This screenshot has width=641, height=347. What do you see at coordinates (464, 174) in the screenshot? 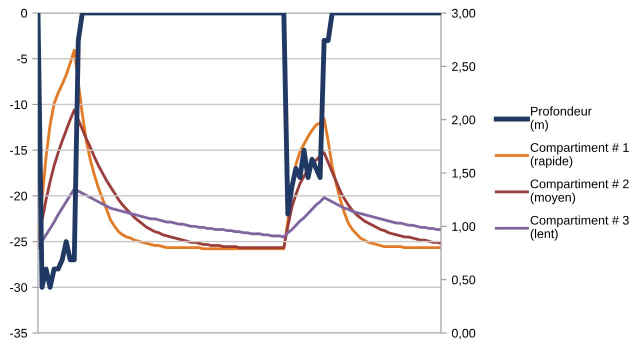
I see `y2-tick-label: 1,50` at bounding box center [464, 174].